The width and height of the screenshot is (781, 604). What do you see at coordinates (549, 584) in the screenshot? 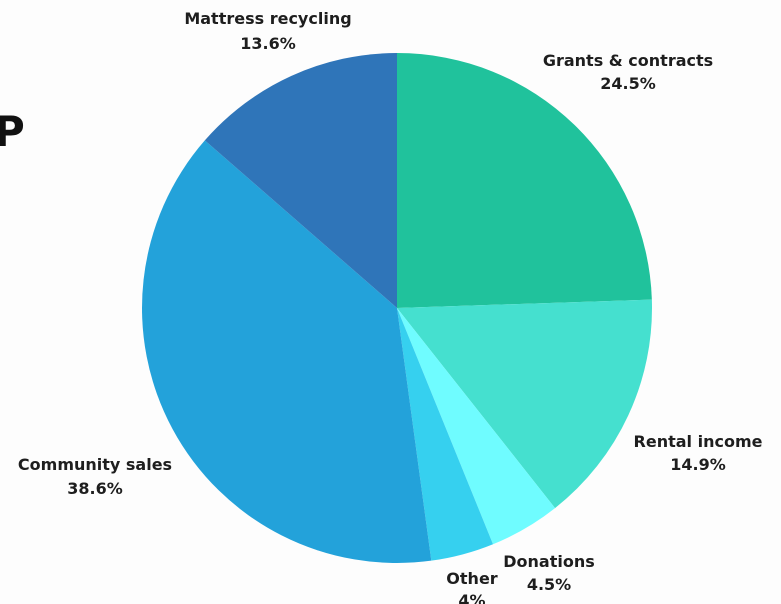
I see `slice-value-donations: 4.5%` at bounding box center [549, 584].